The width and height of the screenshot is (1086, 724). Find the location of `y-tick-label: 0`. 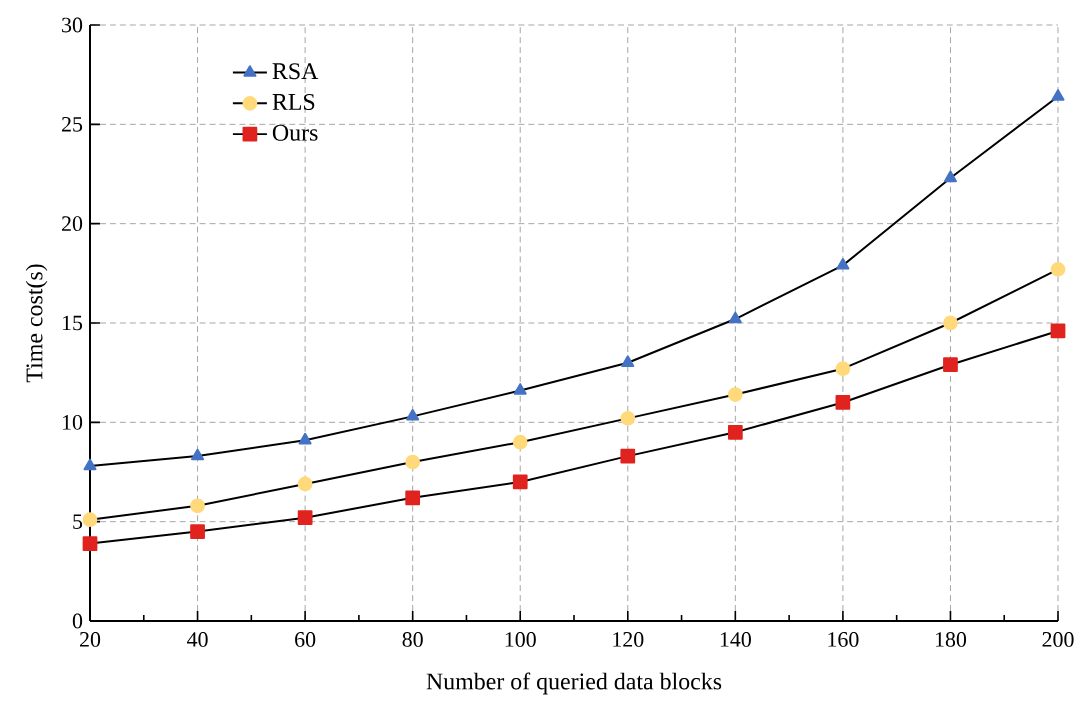

y-tick-label: 0 is located at coordinates (77, 621).